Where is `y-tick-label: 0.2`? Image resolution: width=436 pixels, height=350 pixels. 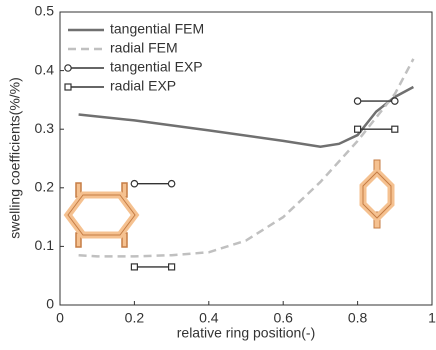
y-tick-label: 0.2 is located at coordinates (45, 187).